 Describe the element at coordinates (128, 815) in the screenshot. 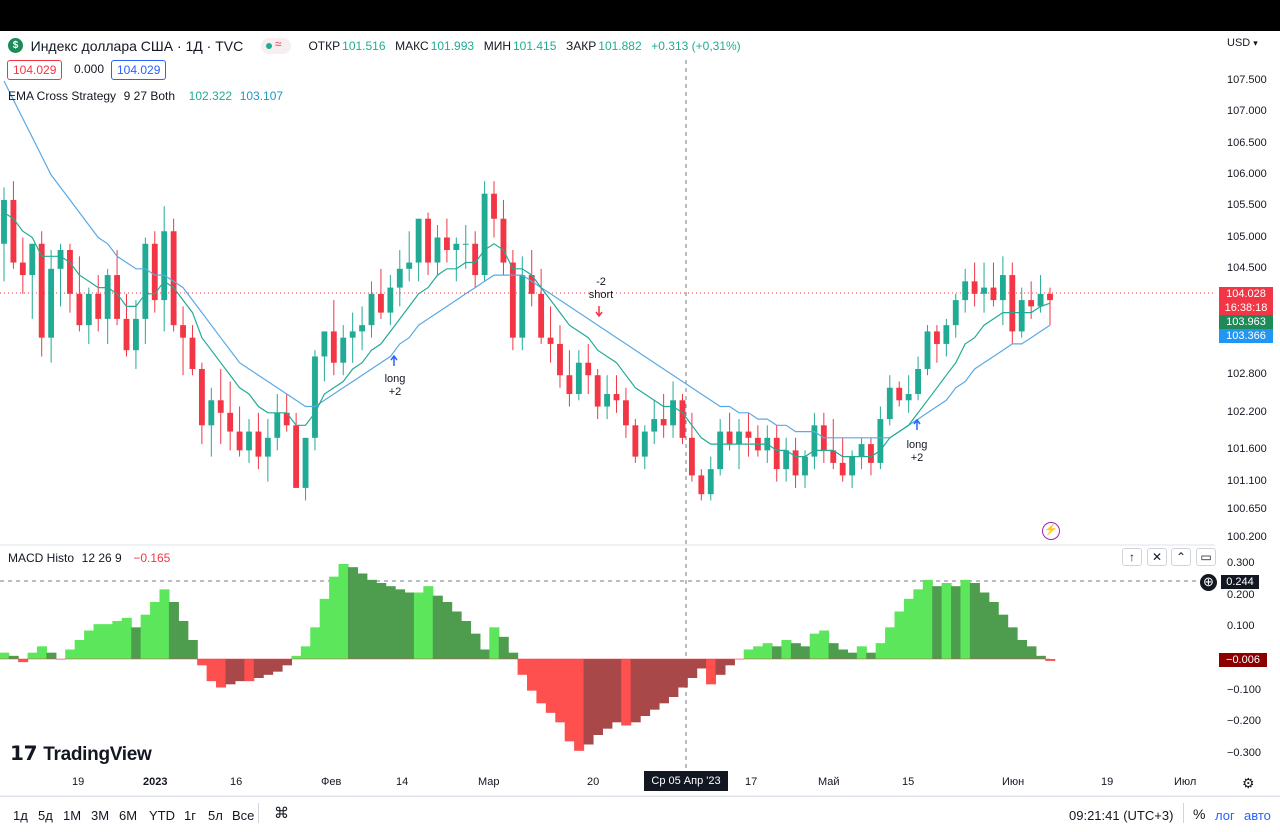

I see `range-button: 6М` at that location.